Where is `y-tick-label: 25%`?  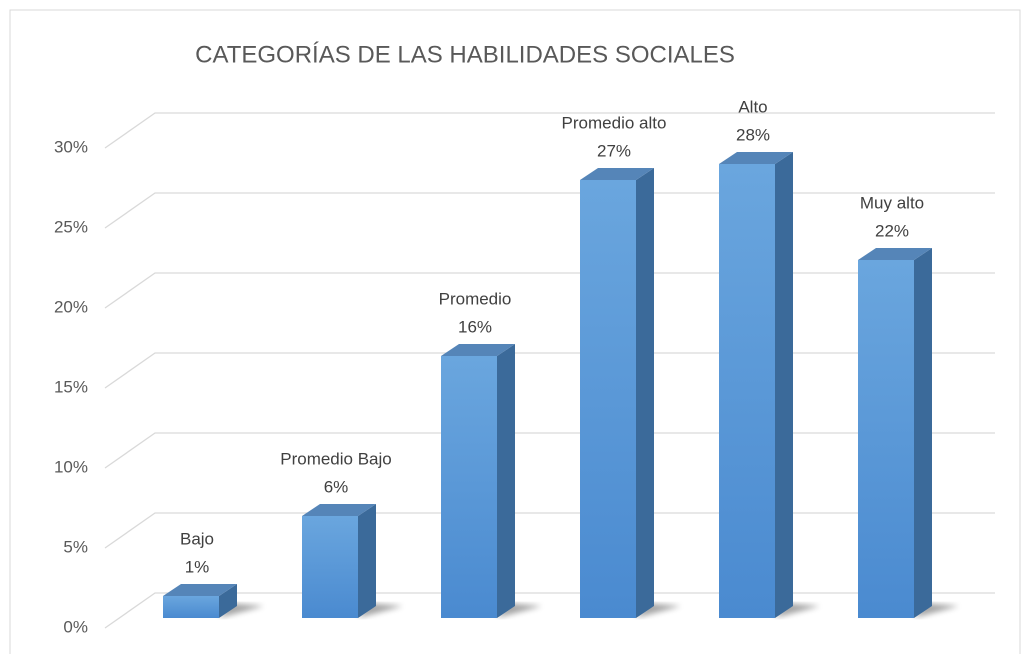
y-tick-label: 25% is located at coordinates (71, 226).